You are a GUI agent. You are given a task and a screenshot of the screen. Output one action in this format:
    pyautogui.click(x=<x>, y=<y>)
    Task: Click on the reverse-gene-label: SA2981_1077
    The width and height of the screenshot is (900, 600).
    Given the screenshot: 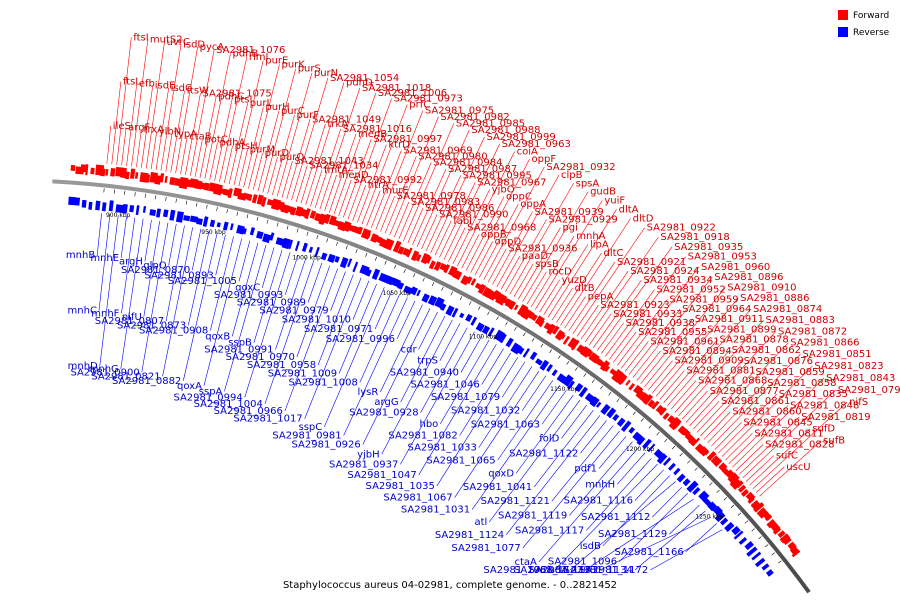 What is the action you would take?
    pyautogui.click(x=485, y=548)
    